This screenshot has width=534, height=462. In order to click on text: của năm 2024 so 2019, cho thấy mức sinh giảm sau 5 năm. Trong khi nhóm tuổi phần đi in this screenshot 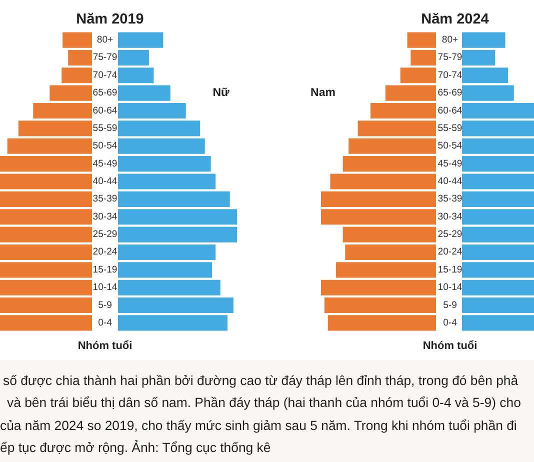, I will do `click(258, 425)`.